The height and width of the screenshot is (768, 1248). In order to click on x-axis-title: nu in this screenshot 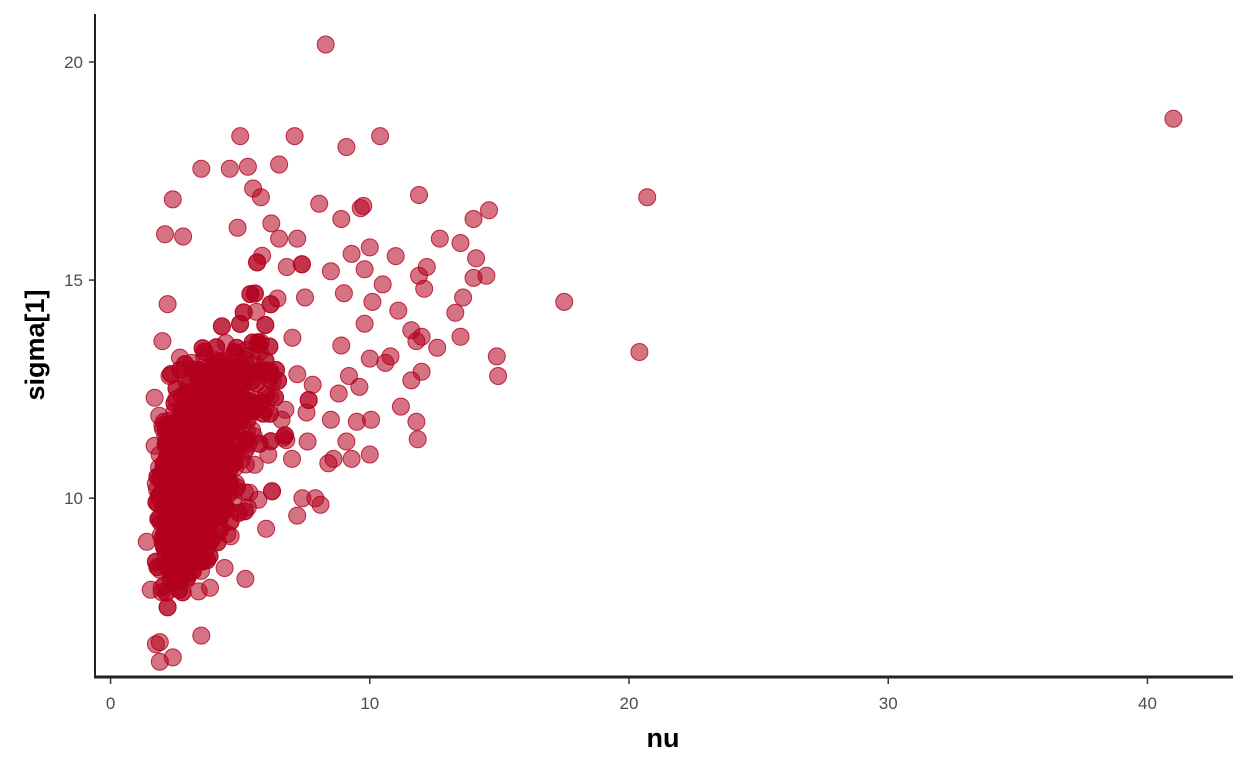, I will do `click(663, 738)`.